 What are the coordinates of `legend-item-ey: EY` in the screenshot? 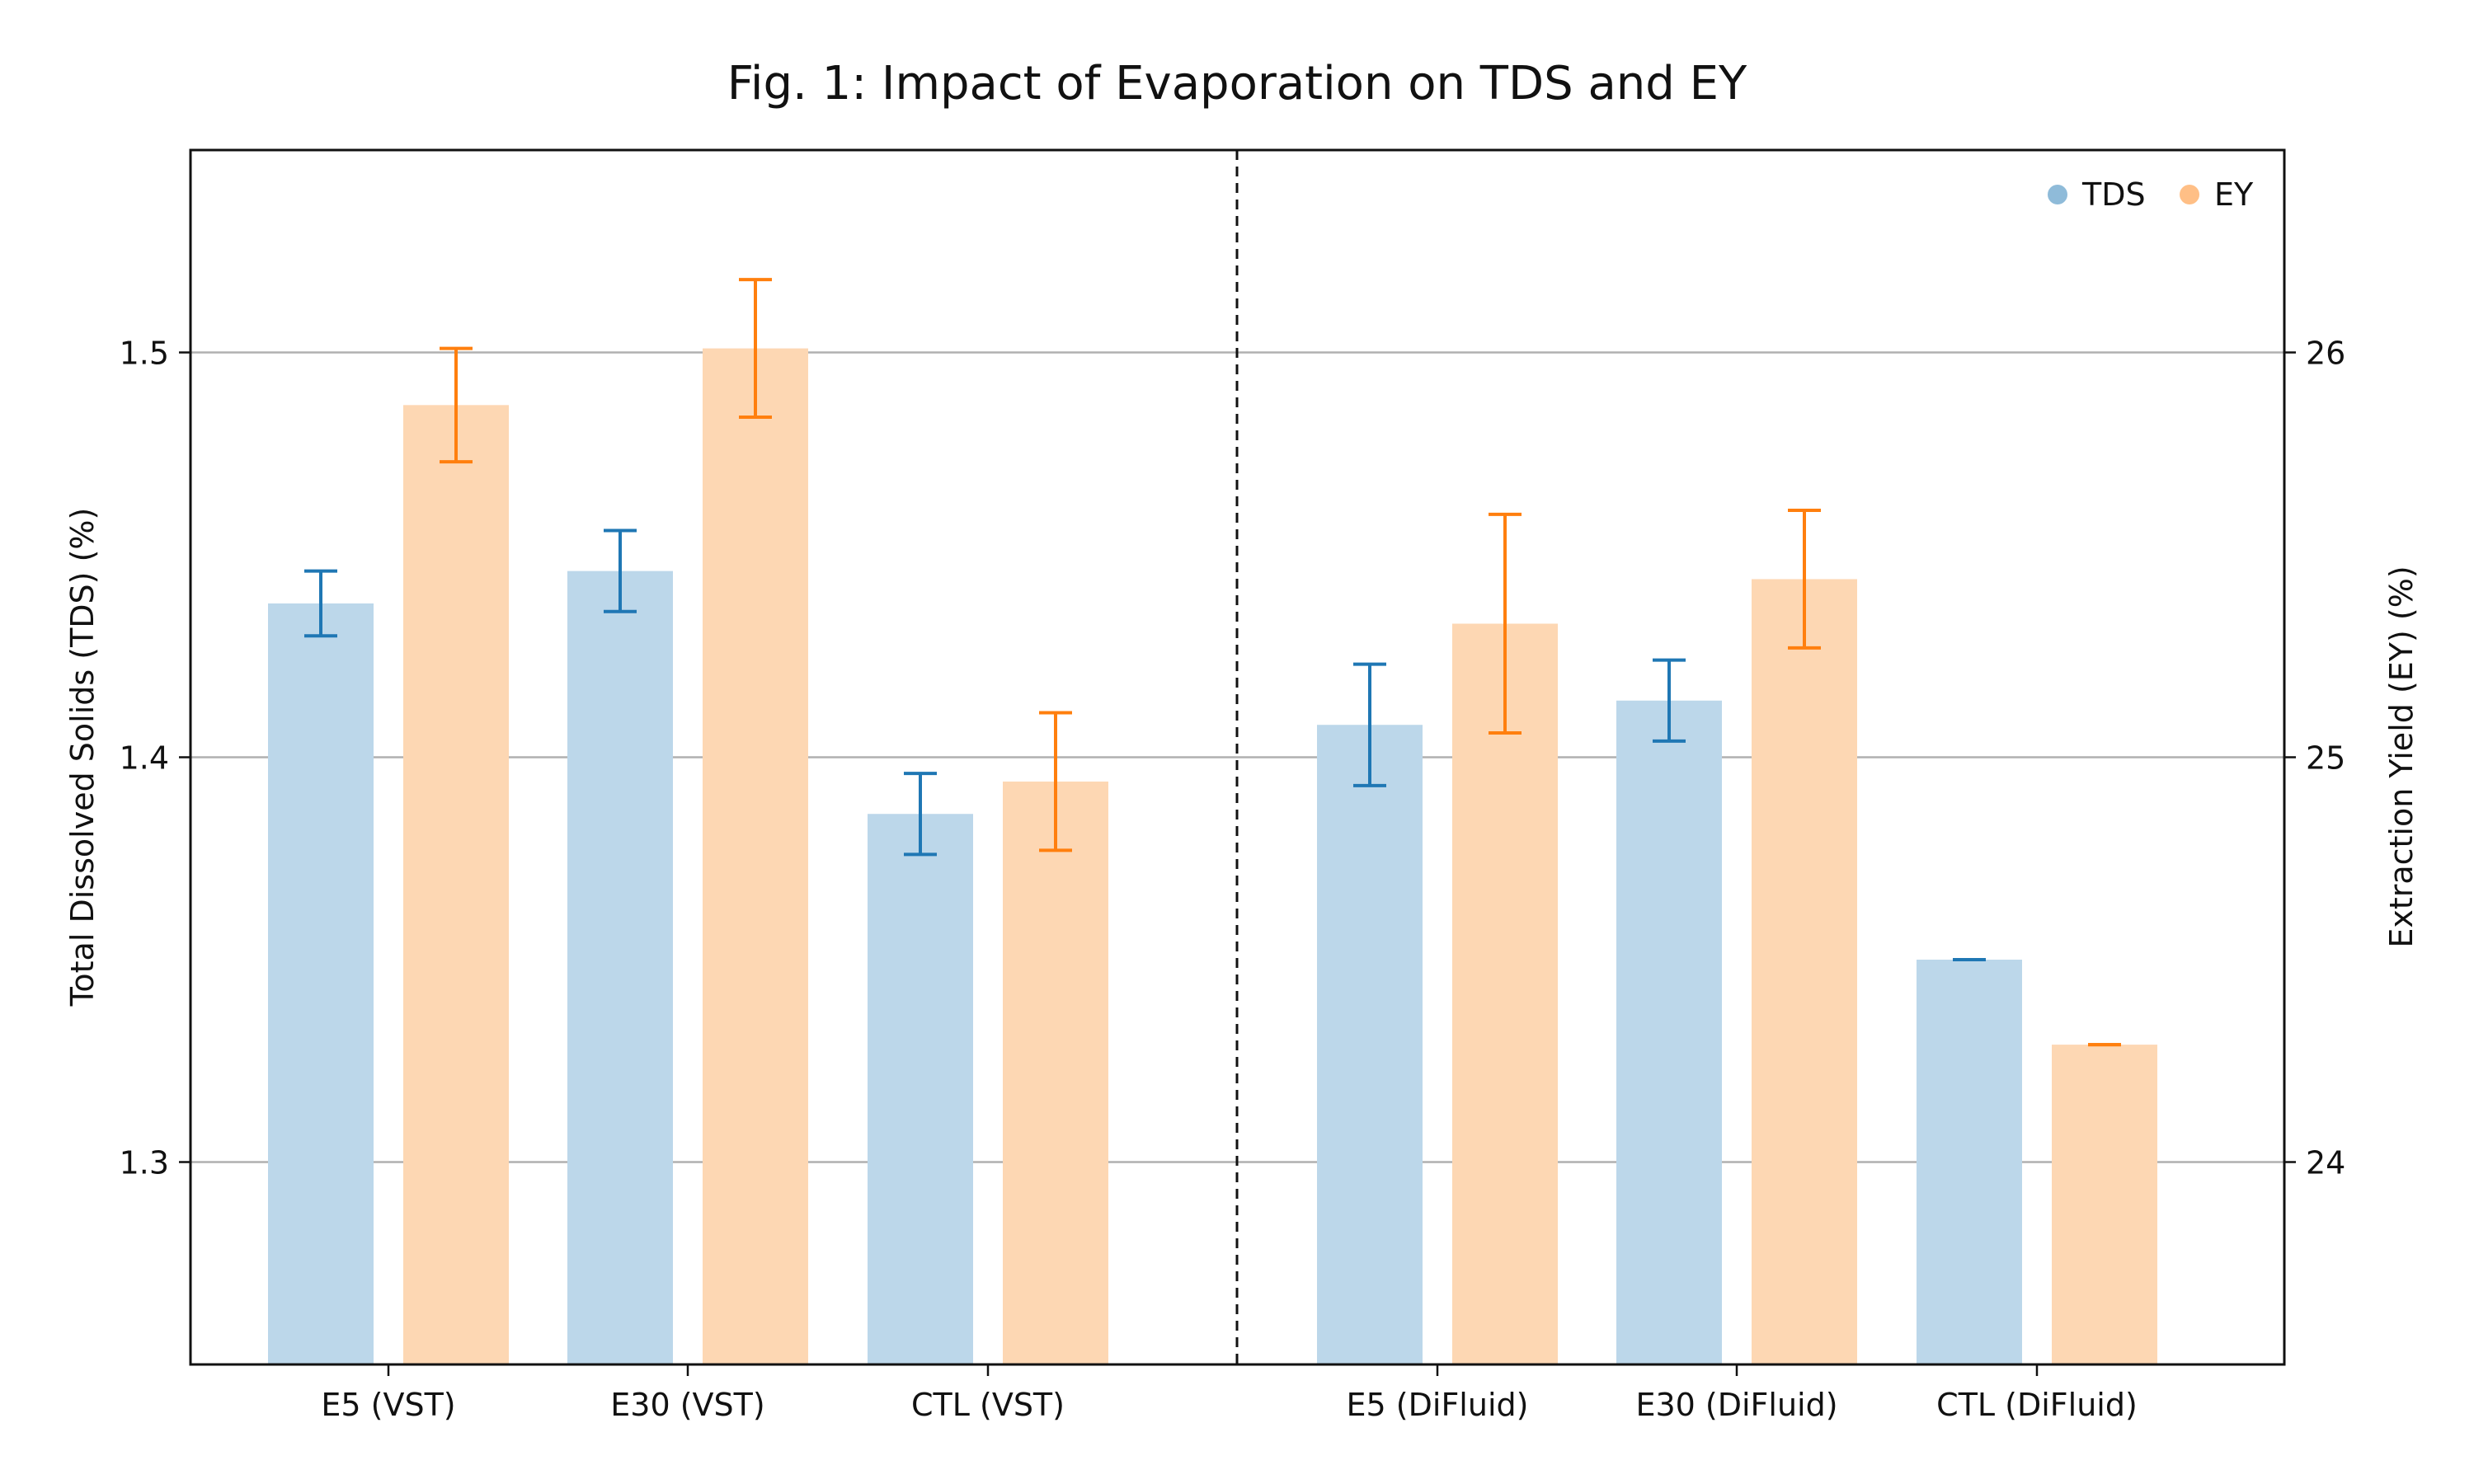 It's located at (2217, 194).